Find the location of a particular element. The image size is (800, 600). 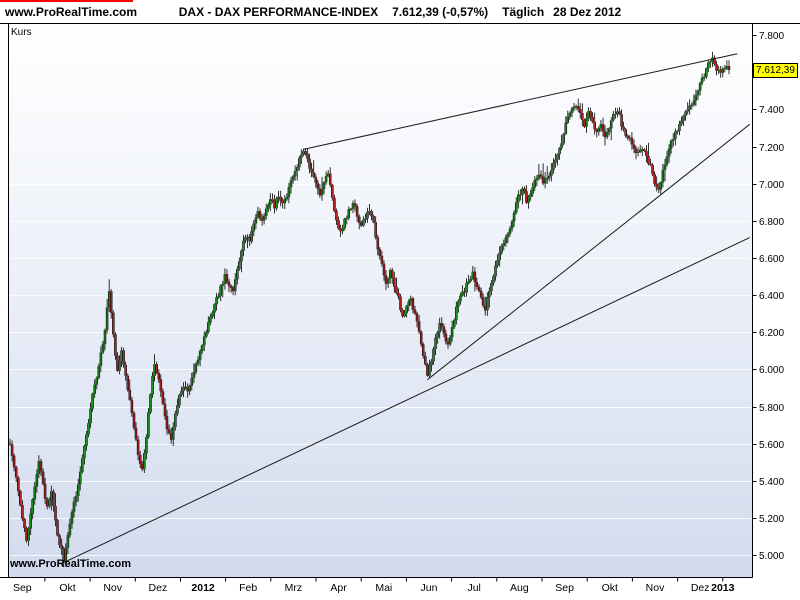

last-price-tag: 7.612,39 is located at coordinates (775, 70).